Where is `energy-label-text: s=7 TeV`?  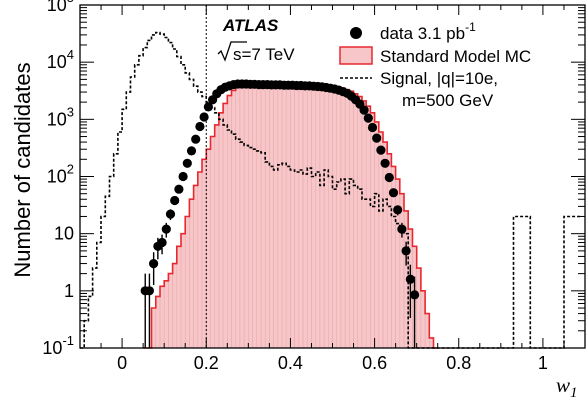
energy-label-text: s=7 TeV is located at coordinates (264, 54).